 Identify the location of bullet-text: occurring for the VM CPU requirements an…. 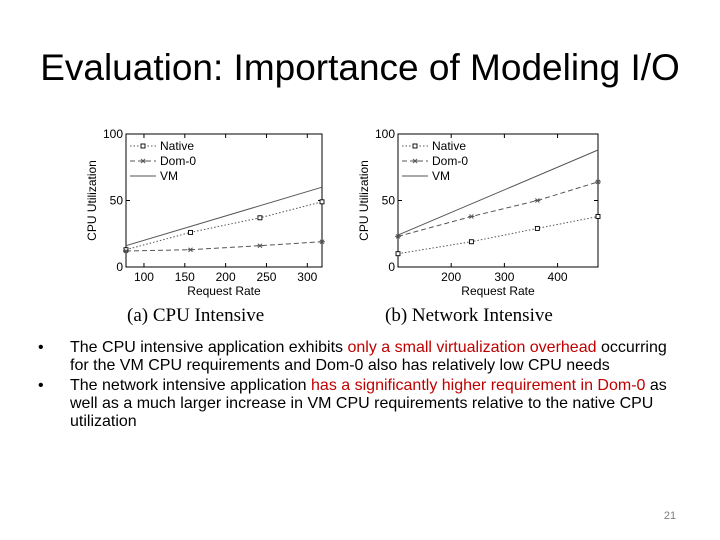
(368, 356).